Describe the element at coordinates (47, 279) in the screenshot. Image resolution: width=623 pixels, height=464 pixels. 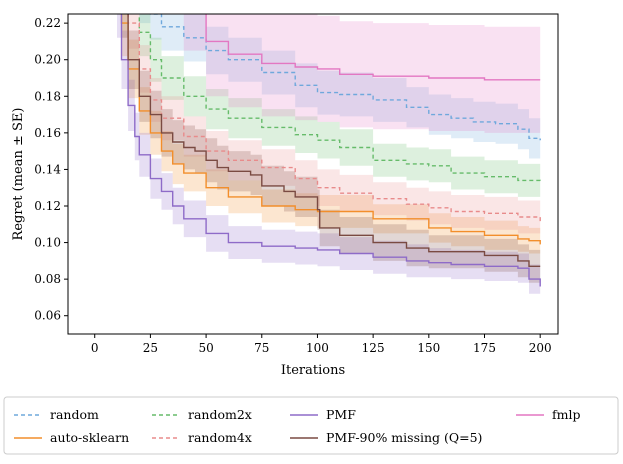
I see `y-tick-label: 0.08` at that location.